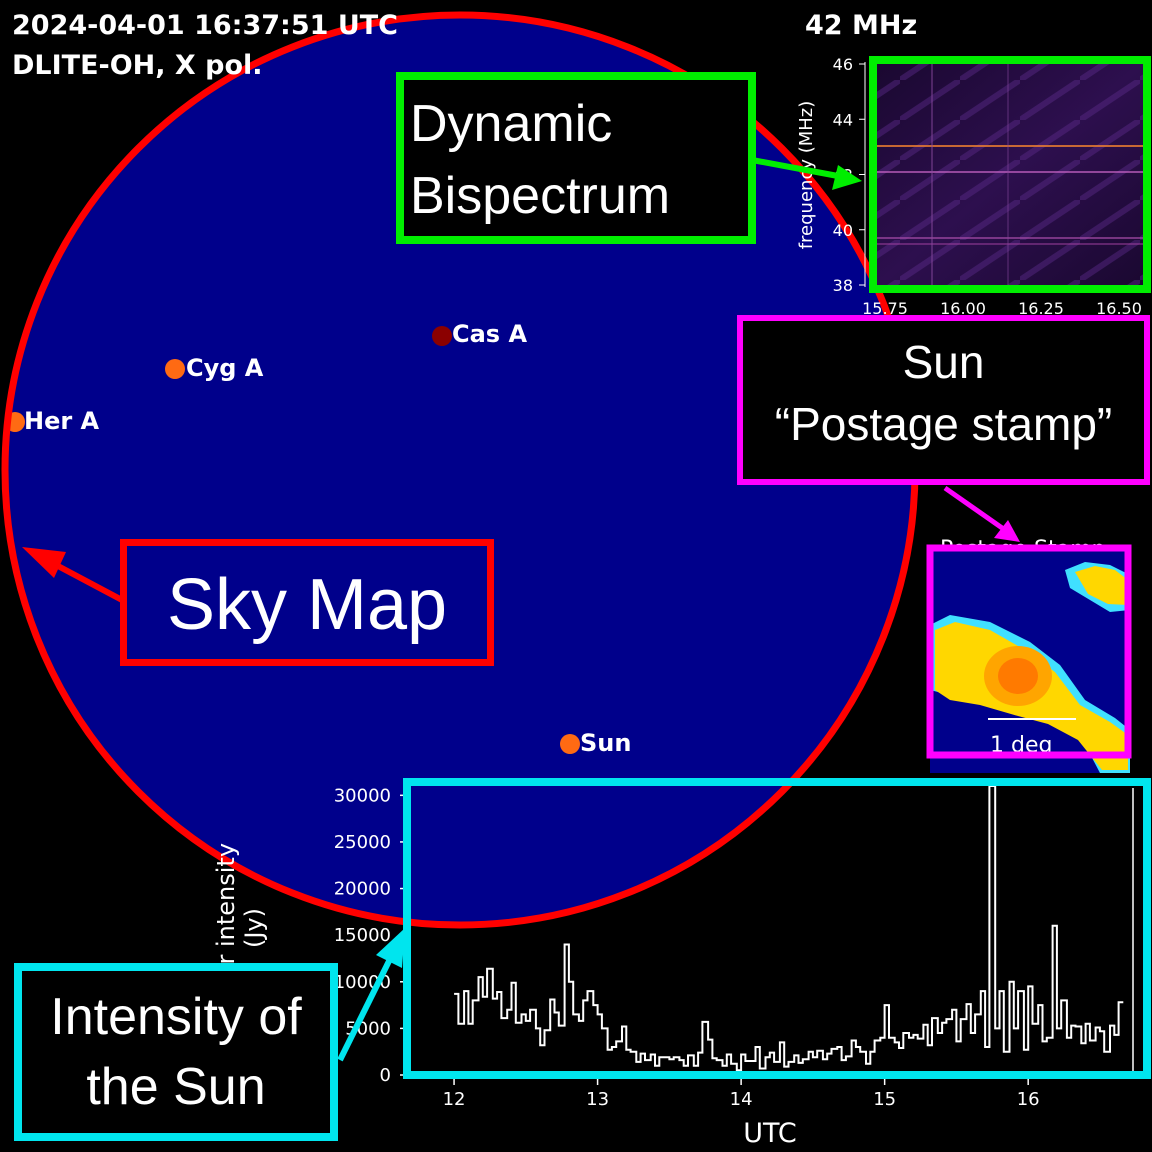 Image resolution: width=1152 pixels, height=1152 pixels. I want to click on postage-callout: Sun “Postage stamp”, so click(943, 400).